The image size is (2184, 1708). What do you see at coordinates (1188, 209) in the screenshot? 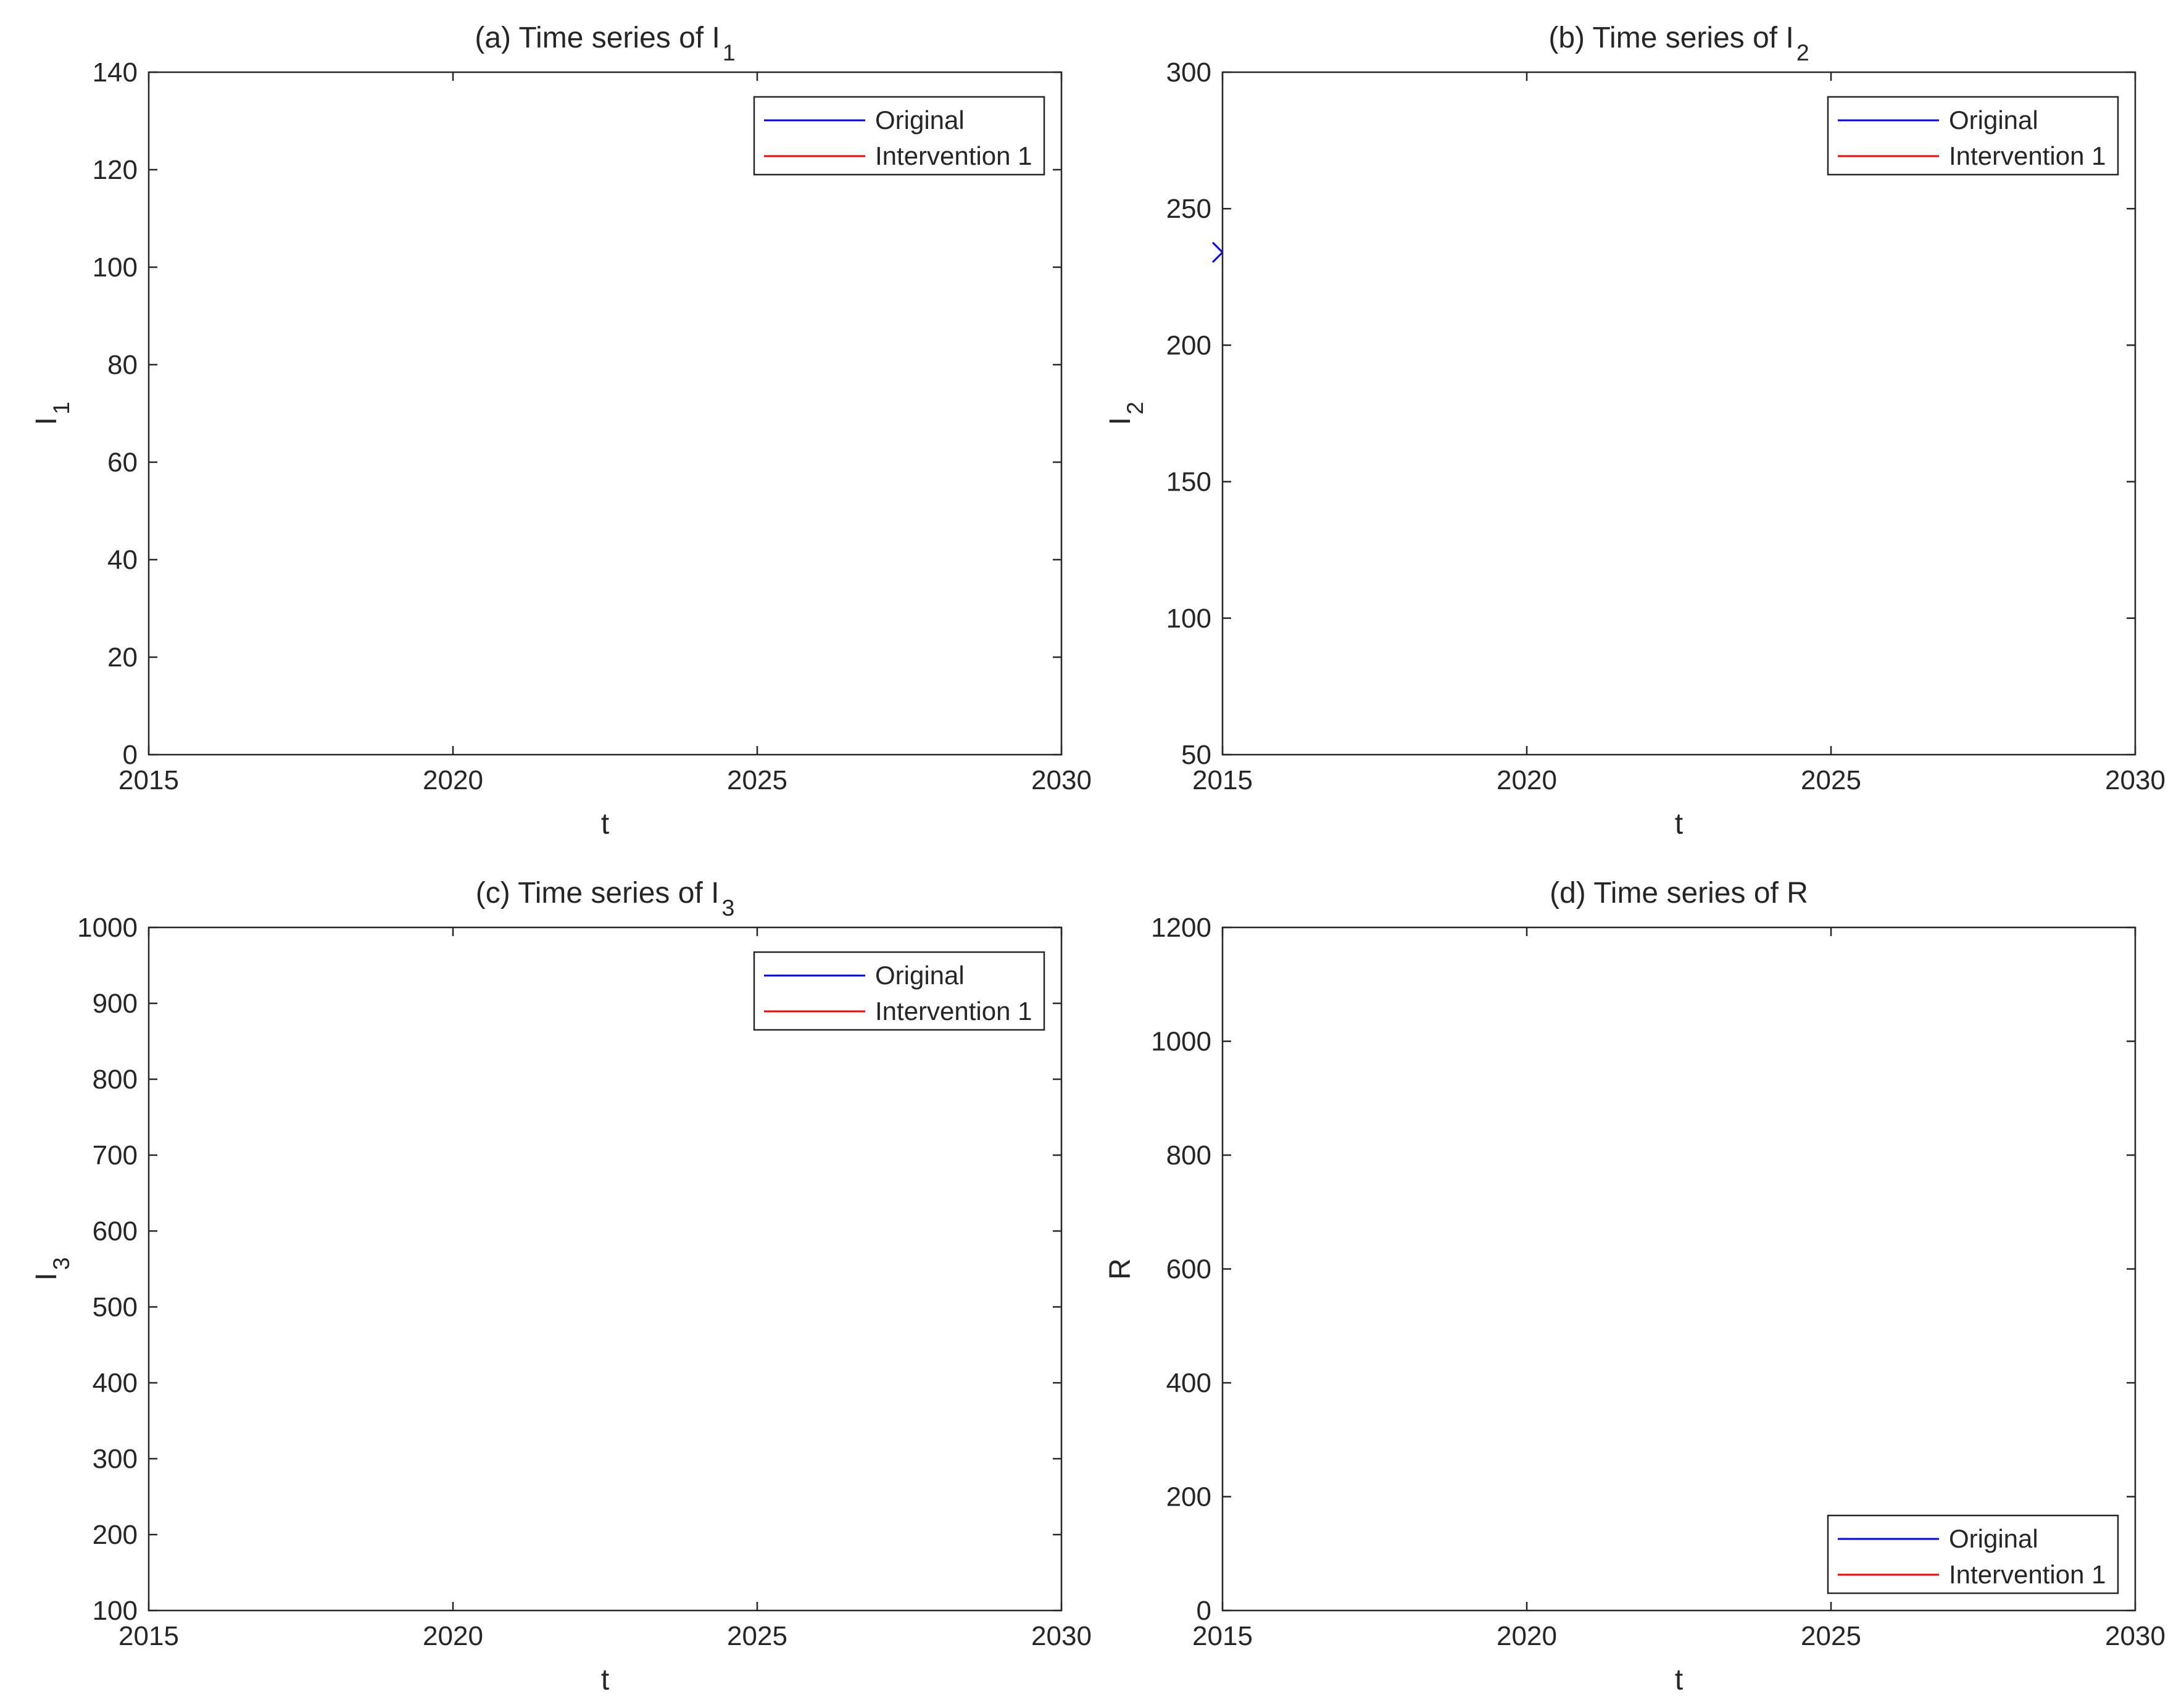
I see `y-tick-label: 250` at bounding box center [1188, 209].